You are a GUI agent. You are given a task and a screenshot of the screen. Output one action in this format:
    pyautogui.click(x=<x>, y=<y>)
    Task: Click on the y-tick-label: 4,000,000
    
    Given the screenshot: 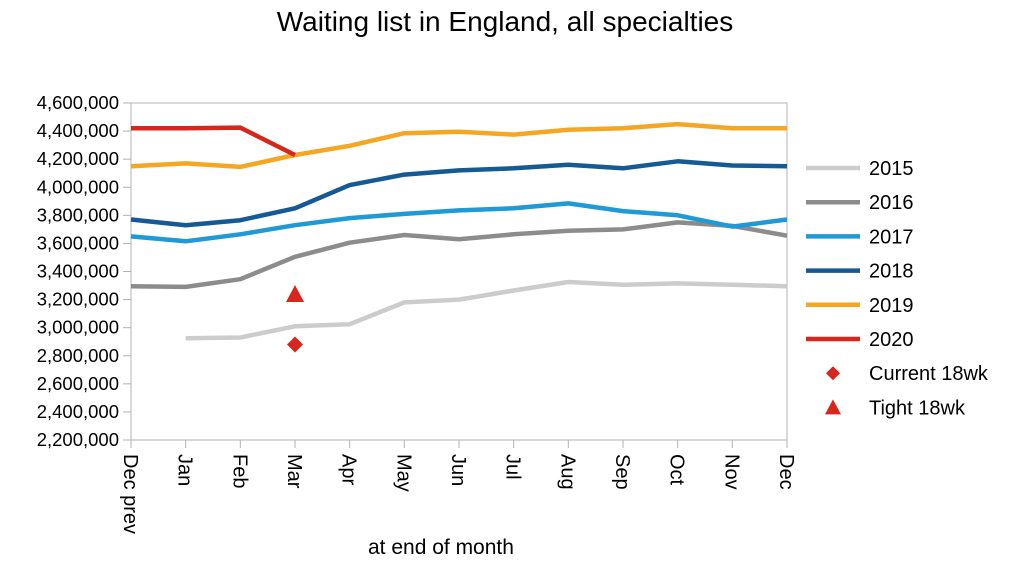 What is the action you would take?
    pyautogui.click(x=78, y=186)
    